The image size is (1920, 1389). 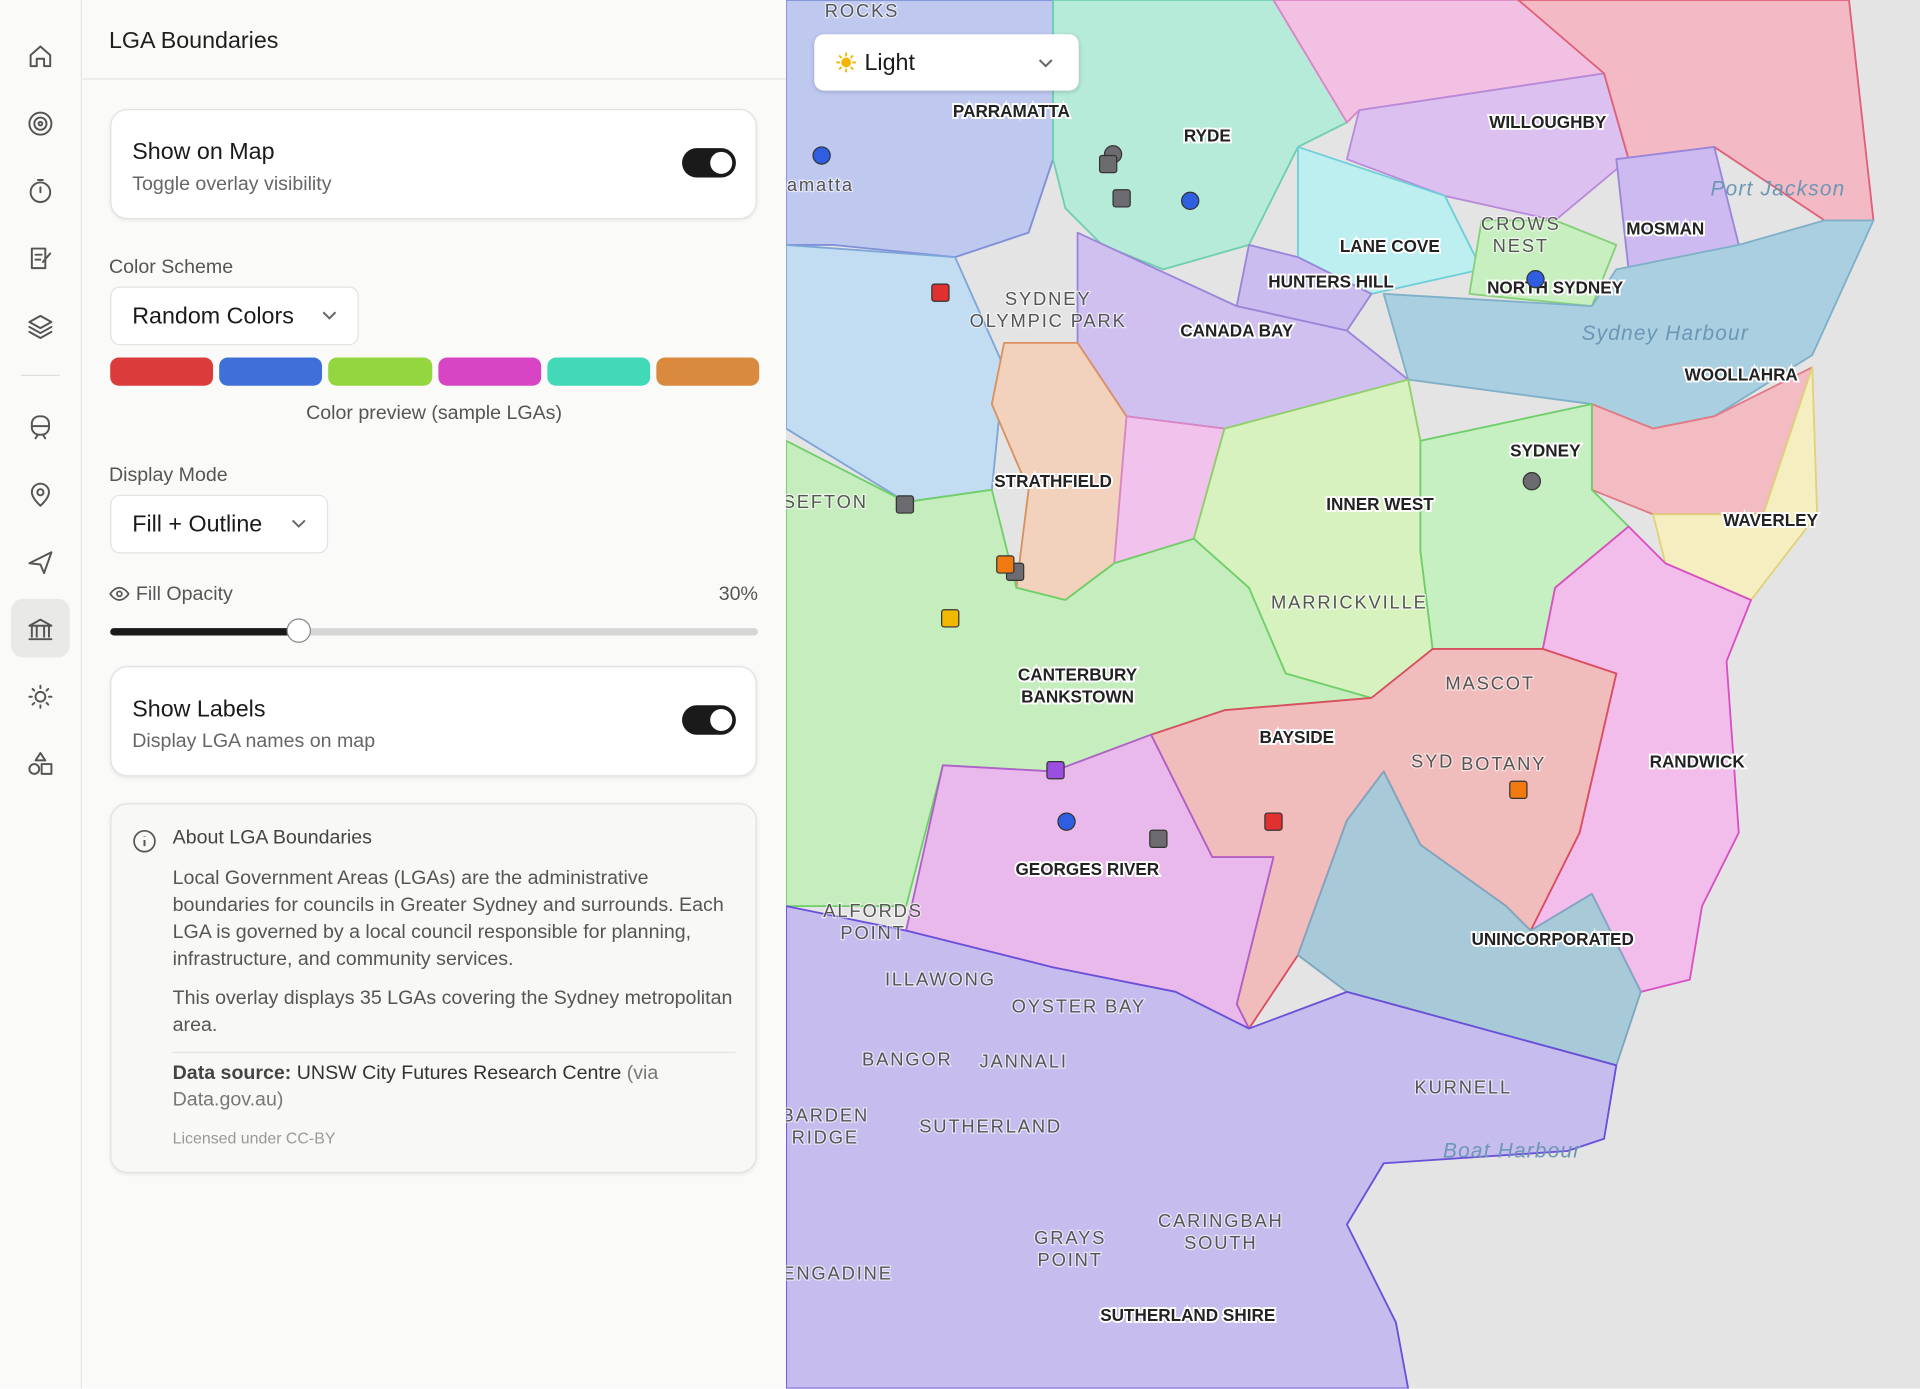 I want to click on card-title: Show Labels, so click(x=199, y=709).